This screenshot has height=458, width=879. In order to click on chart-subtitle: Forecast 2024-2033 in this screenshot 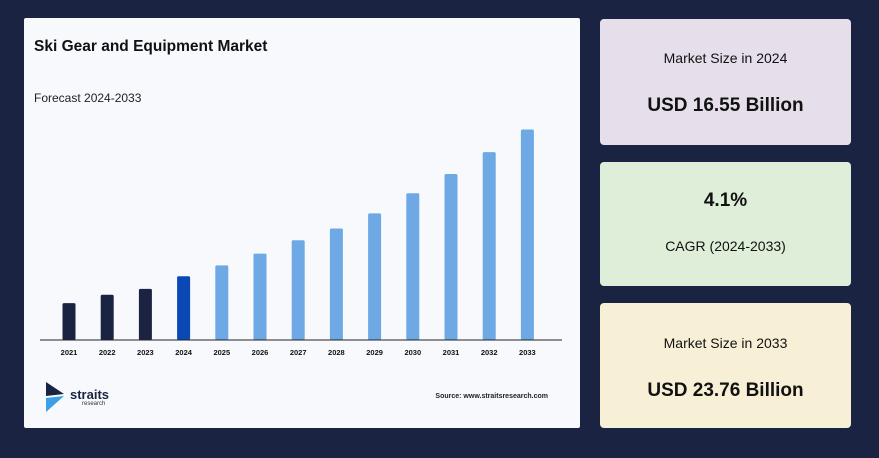, I will do `click(88, 98)`.